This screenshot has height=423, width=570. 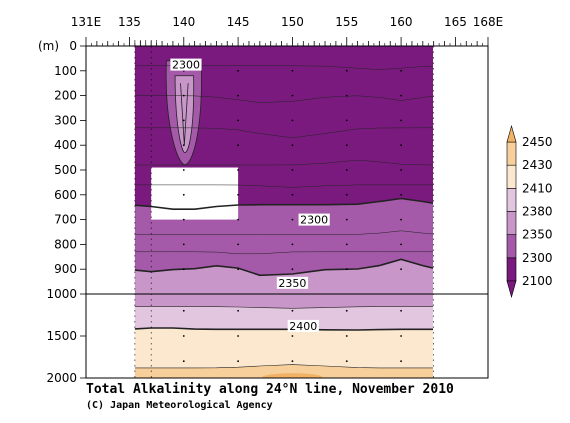 I want to click on y-tick-label: 900, so click(x=65, y=269).